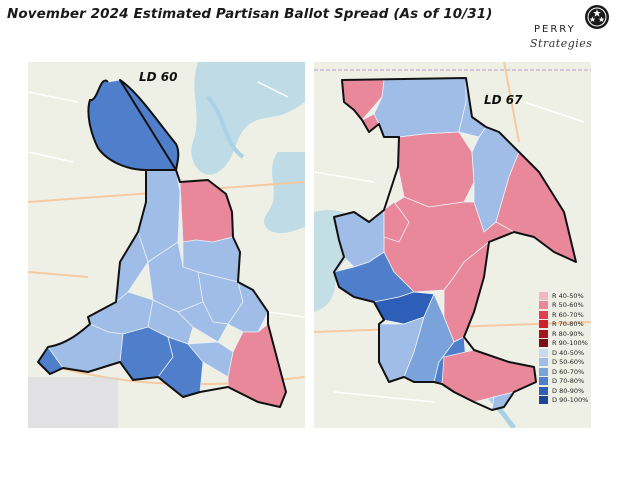 This screenshot has width=619, height=479. I want to click on legend-label: R 90-100%, so click(570, 343).